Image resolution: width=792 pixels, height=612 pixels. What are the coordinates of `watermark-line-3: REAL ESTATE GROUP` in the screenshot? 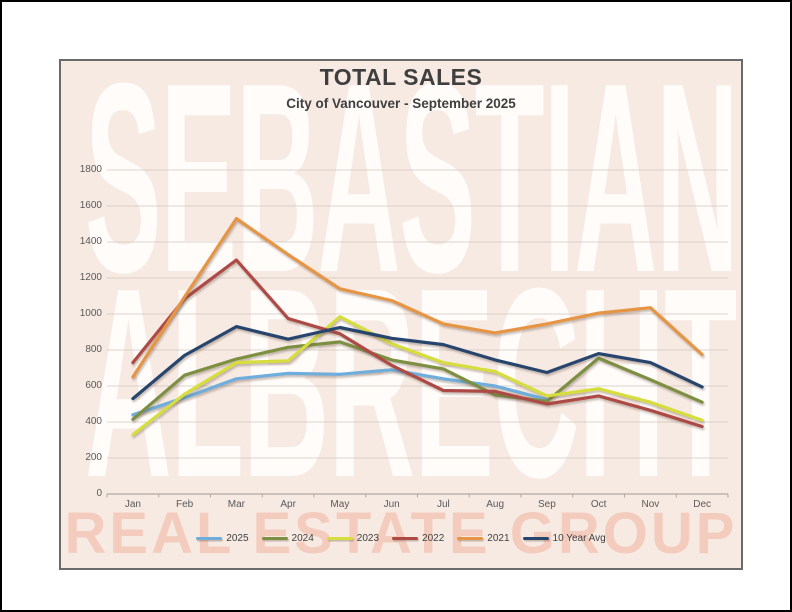 It's located at (401, 533).